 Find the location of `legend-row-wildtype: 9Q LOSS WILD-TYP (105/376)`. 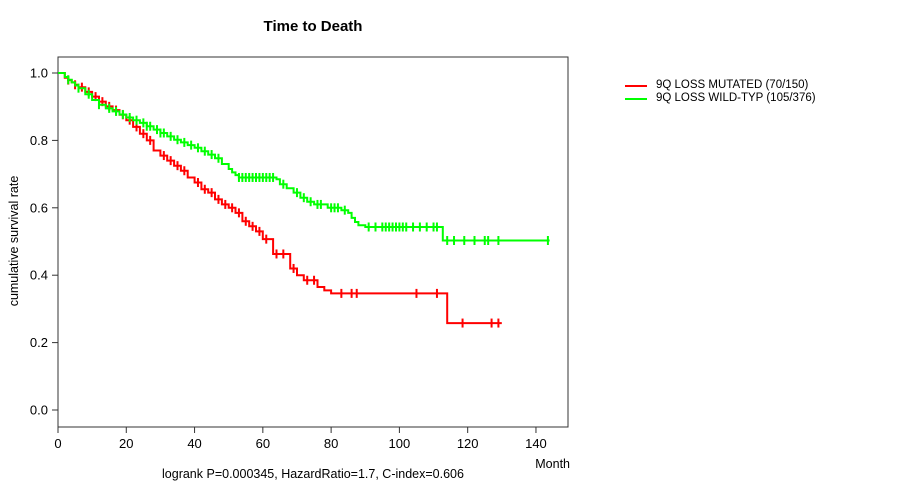

legend-row-wildtype: 9Q LOSS WILD-TYP (105/376) is located at coordinates (720, 98).